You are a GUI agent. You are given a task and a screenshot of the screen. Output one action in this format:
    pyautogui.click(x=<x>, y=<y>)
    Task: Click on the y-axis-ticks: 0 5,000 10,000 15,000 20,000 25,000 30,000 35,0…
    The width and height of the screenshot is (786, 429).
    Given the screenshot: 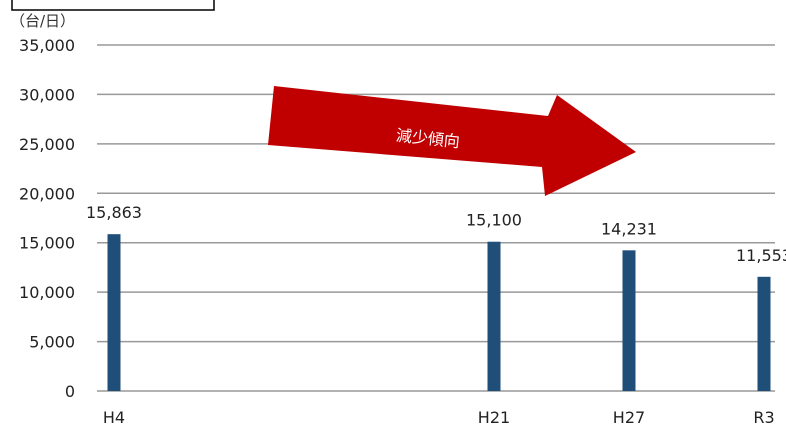 What is the action you would take?
    pyautogui.click(x=47, y=218)
    